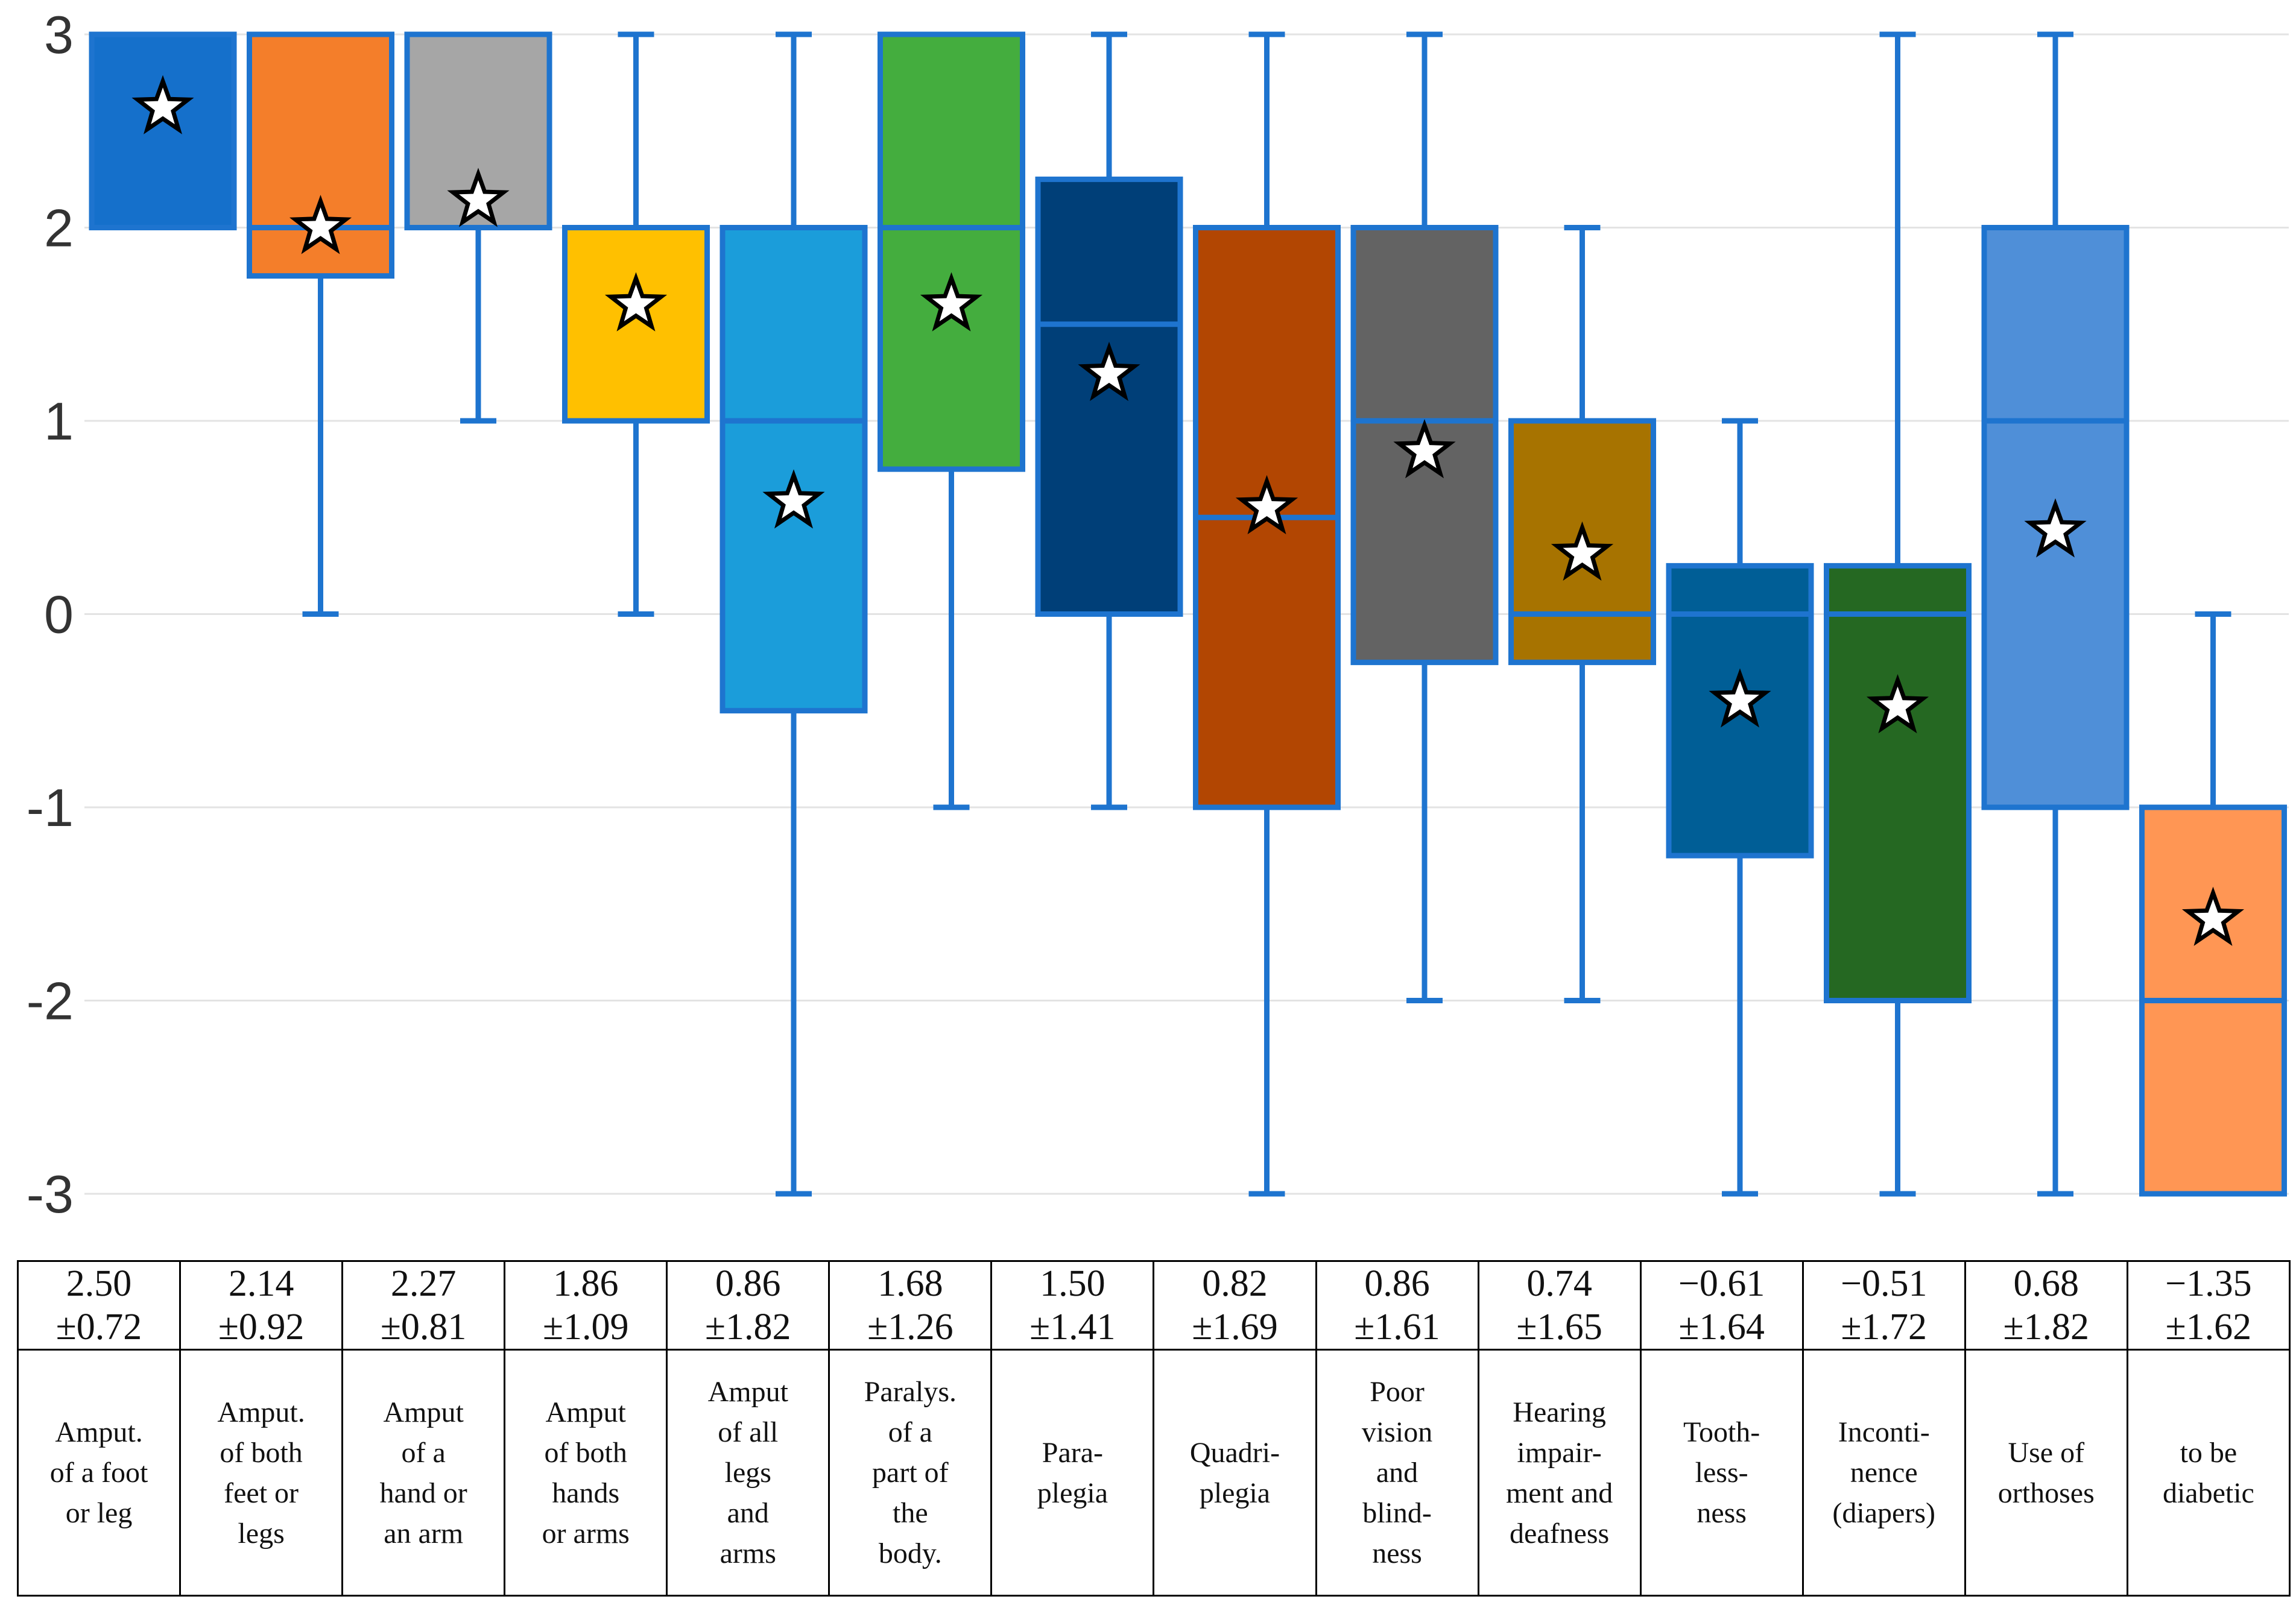 This screenshot has width=2296, height=1605. Describe the element at coordinates (423, 1328) in the screenshot. I see `sd-cell: ±0.81` at that location.